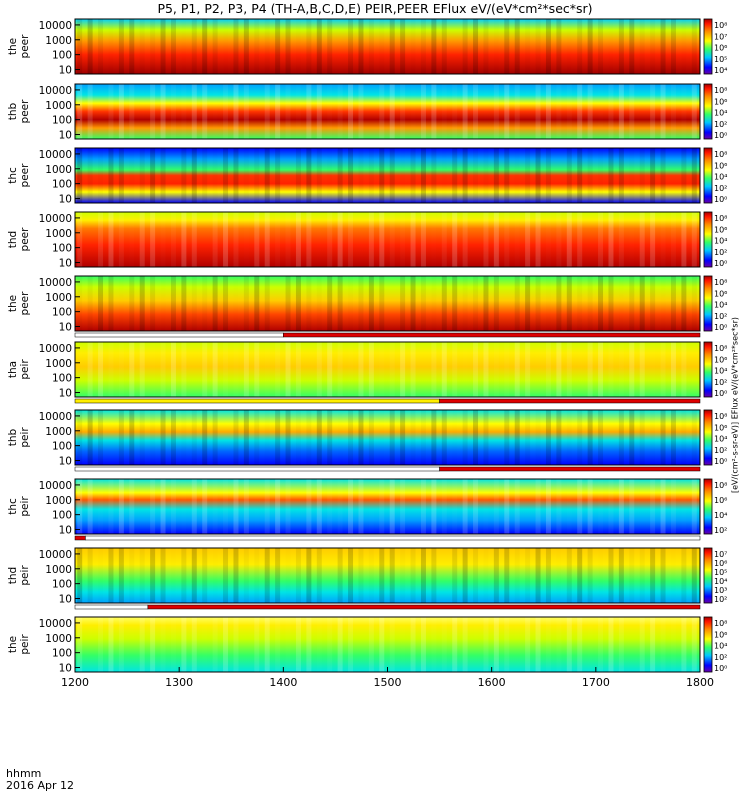 This screenshot has width=750, height=800. Describe the element at coordinates (367, 306) in the screenshot. I see `panel-5: 10000 1000 100 10 thepeer 10⁸ 10⁶ 10⁴ 10² 10⁰` at that location.